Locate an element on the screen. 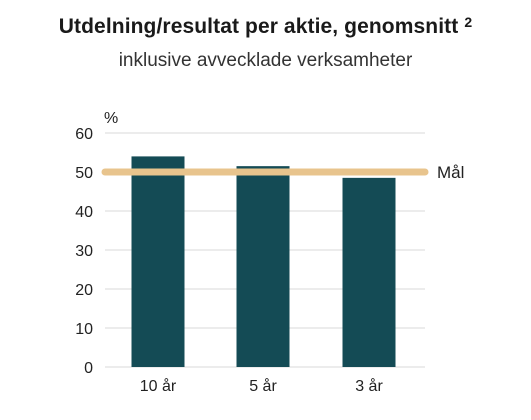 The height and width of the screenshot is (420, 531). x-tick-label-1: 10 år is located at coordinates (158, 386).